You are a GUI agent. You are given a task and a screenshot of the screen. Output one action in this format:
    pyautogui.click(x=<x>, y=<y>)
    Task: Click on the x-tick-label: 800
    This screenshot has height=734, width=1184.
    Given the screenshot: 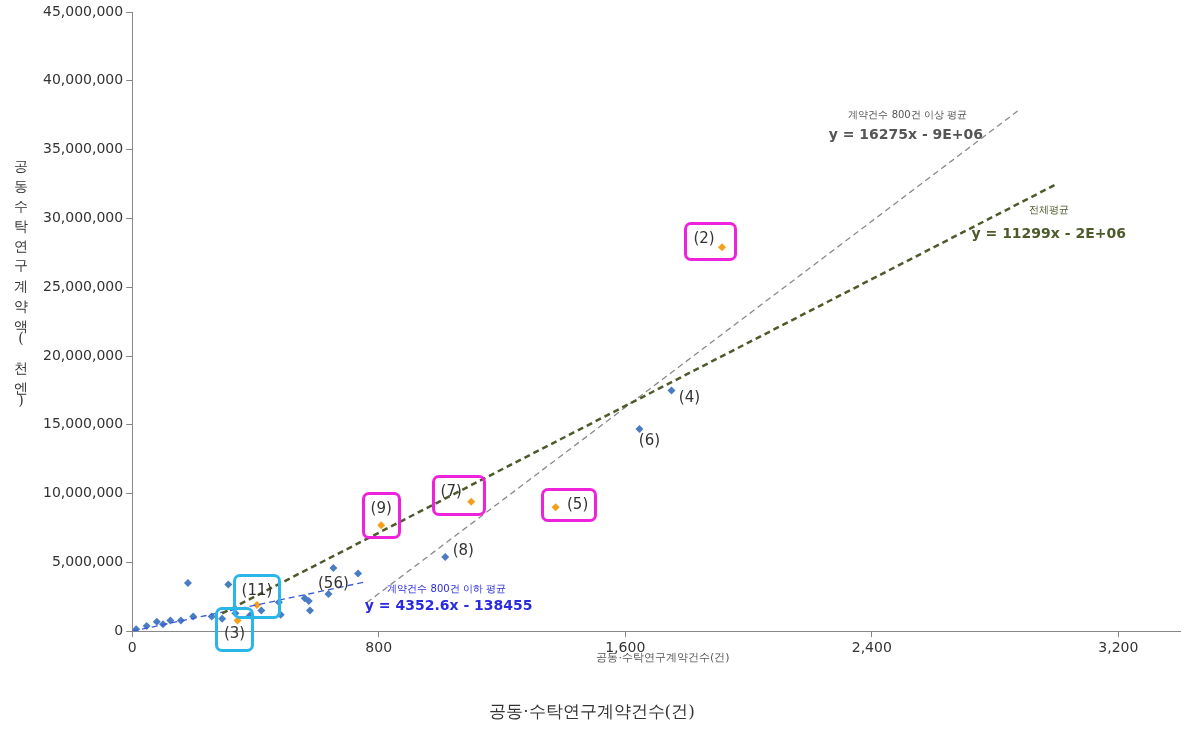 What is the action you would take?
    pyautogui.click(x=379, y=647)
    